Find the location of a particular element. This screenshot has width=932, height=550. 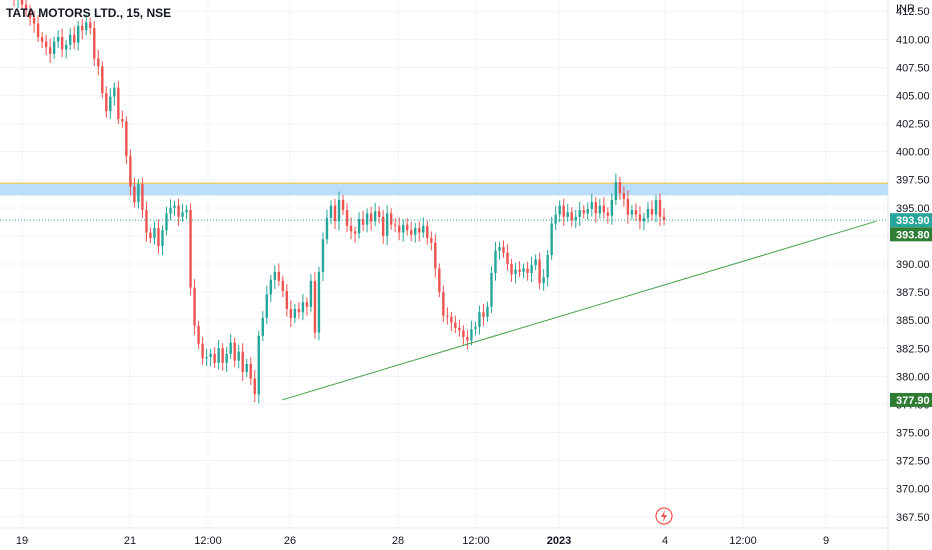

y-tick-14: 402.50 is located at coordinates (913, 125).